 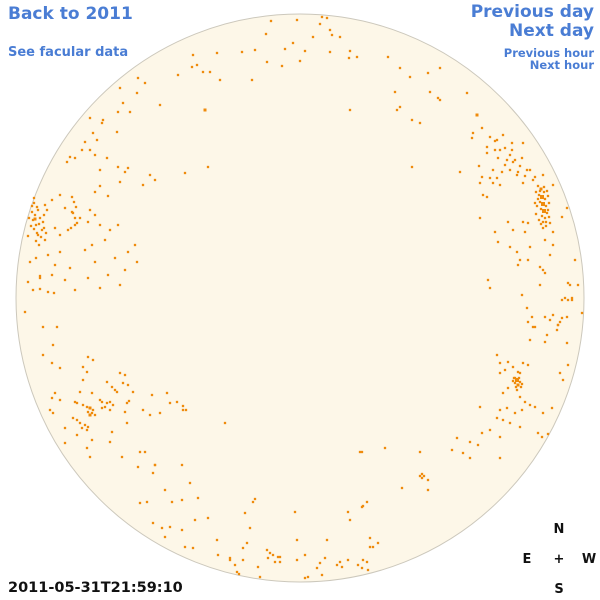 What do you see at coordinates (559, 529) in the screenshot?
I see `compass-north-label: N` at bounding box center [559, 529].